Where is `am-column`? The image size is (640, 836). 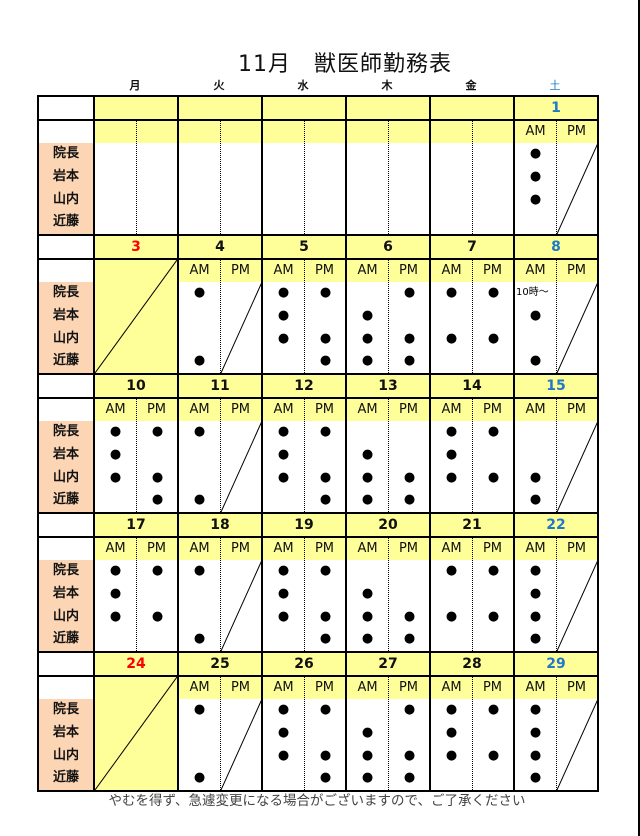 am-column is located at coordinates (283, 188).